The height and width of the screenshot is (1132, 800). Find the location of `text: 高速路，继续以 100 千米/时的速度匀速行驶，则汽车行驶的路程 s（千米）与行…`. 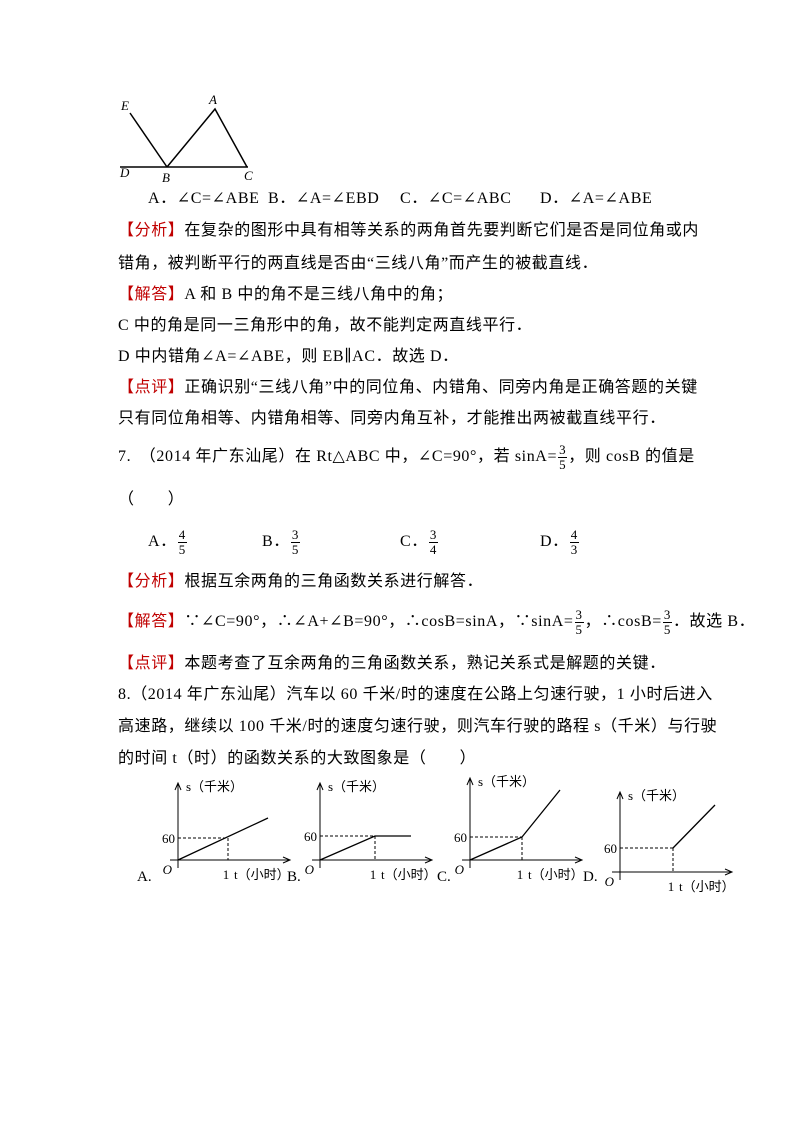

text: 高速路，继续以 100 千米/时的速度匀速行驶，则汽车行驶的路程 s（千米）与行… is located at coordinates (418, 726).